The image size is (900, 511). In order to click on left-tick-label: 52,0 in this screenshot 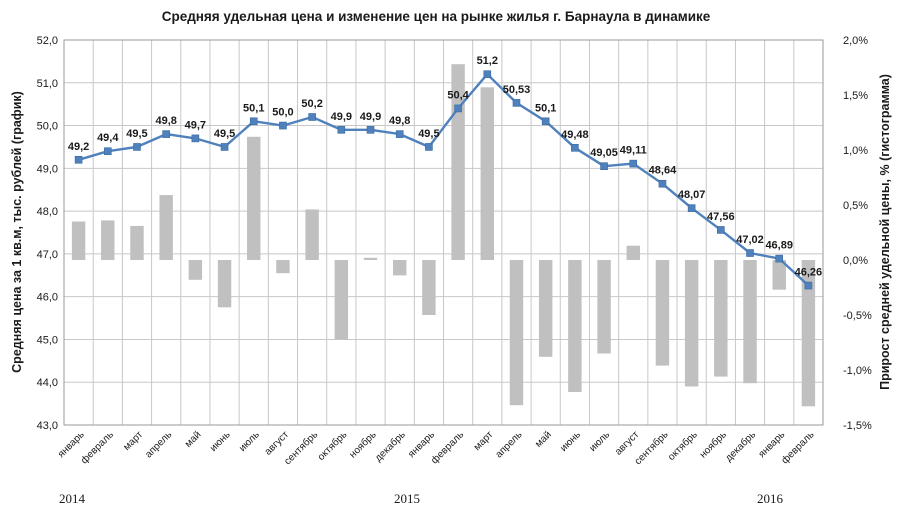, I will do `click(47, 41)`.